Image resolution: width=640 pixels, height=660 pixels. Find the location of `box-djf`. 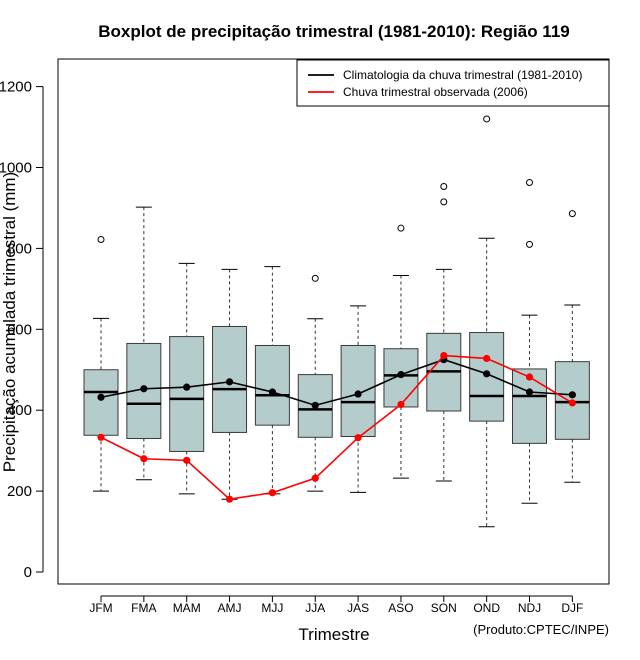

box-djf is located at coordinates (572, 346).